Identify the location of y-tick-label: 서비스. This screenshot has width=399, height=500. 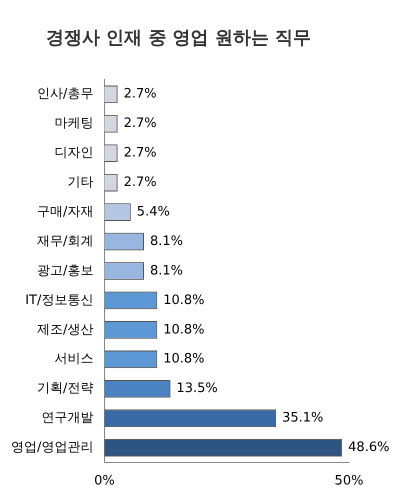
(74, 359).